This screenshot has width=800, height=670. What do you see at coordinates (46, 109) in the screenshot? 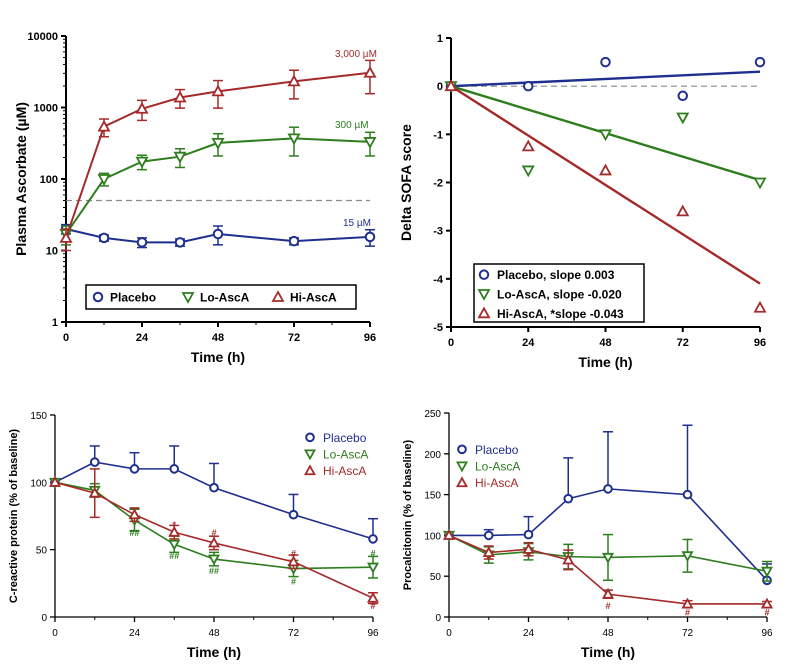
I see `y-tick-label: 1000` at bounding box center [46, 109].